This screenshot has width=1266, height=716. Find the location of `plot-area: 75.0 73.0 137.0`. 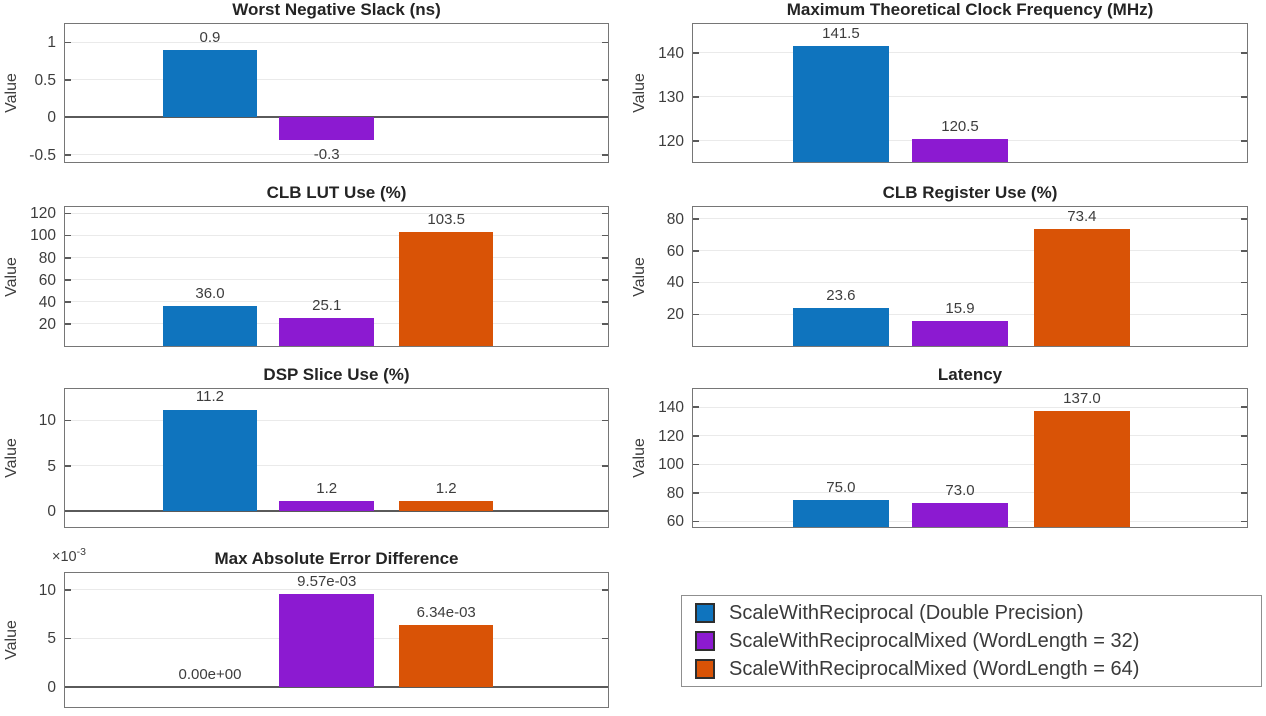

plot-area: 75.0 73.0 137.0 is located at coordinates (970, 458).